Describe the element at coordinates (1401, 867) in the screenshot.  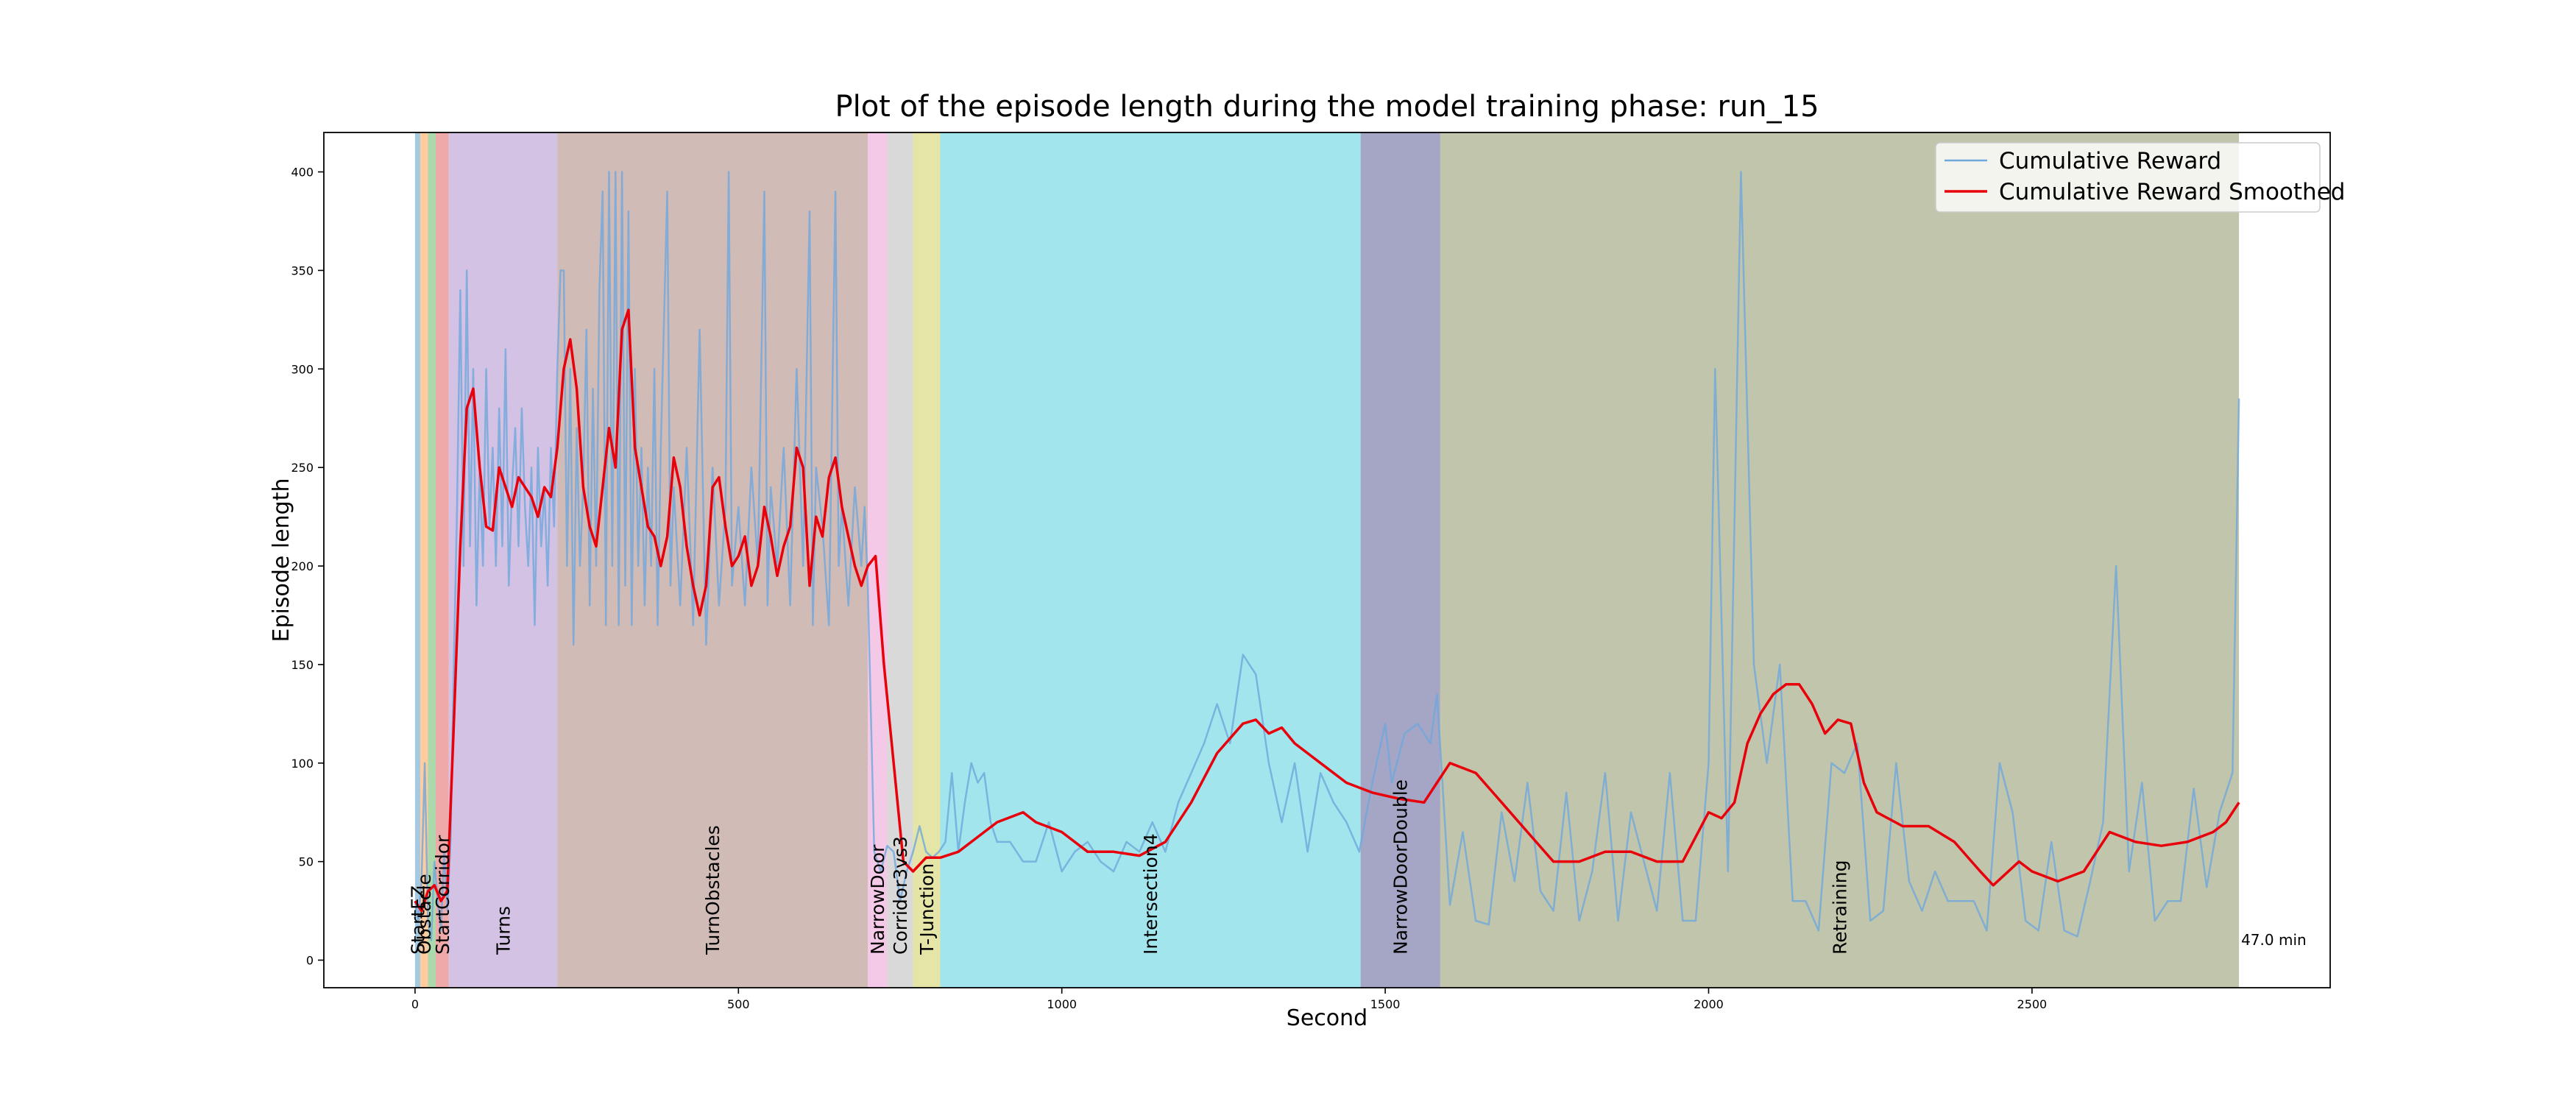
I see `stage-label: NarrowDoorDouble` at that location.